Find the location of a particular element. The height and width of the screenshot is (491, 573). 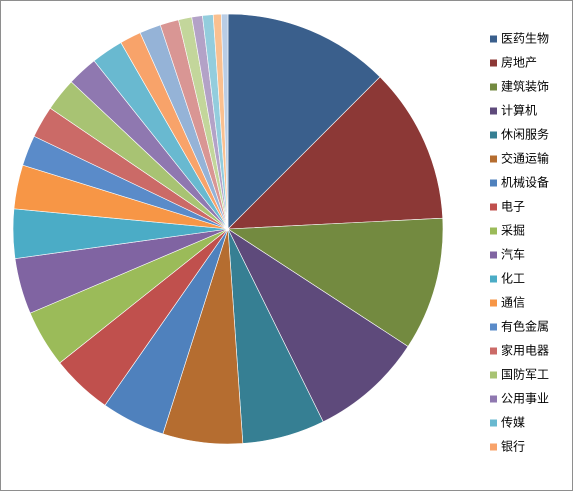

legend-label: 电子 is located at coordinates (513, 207).